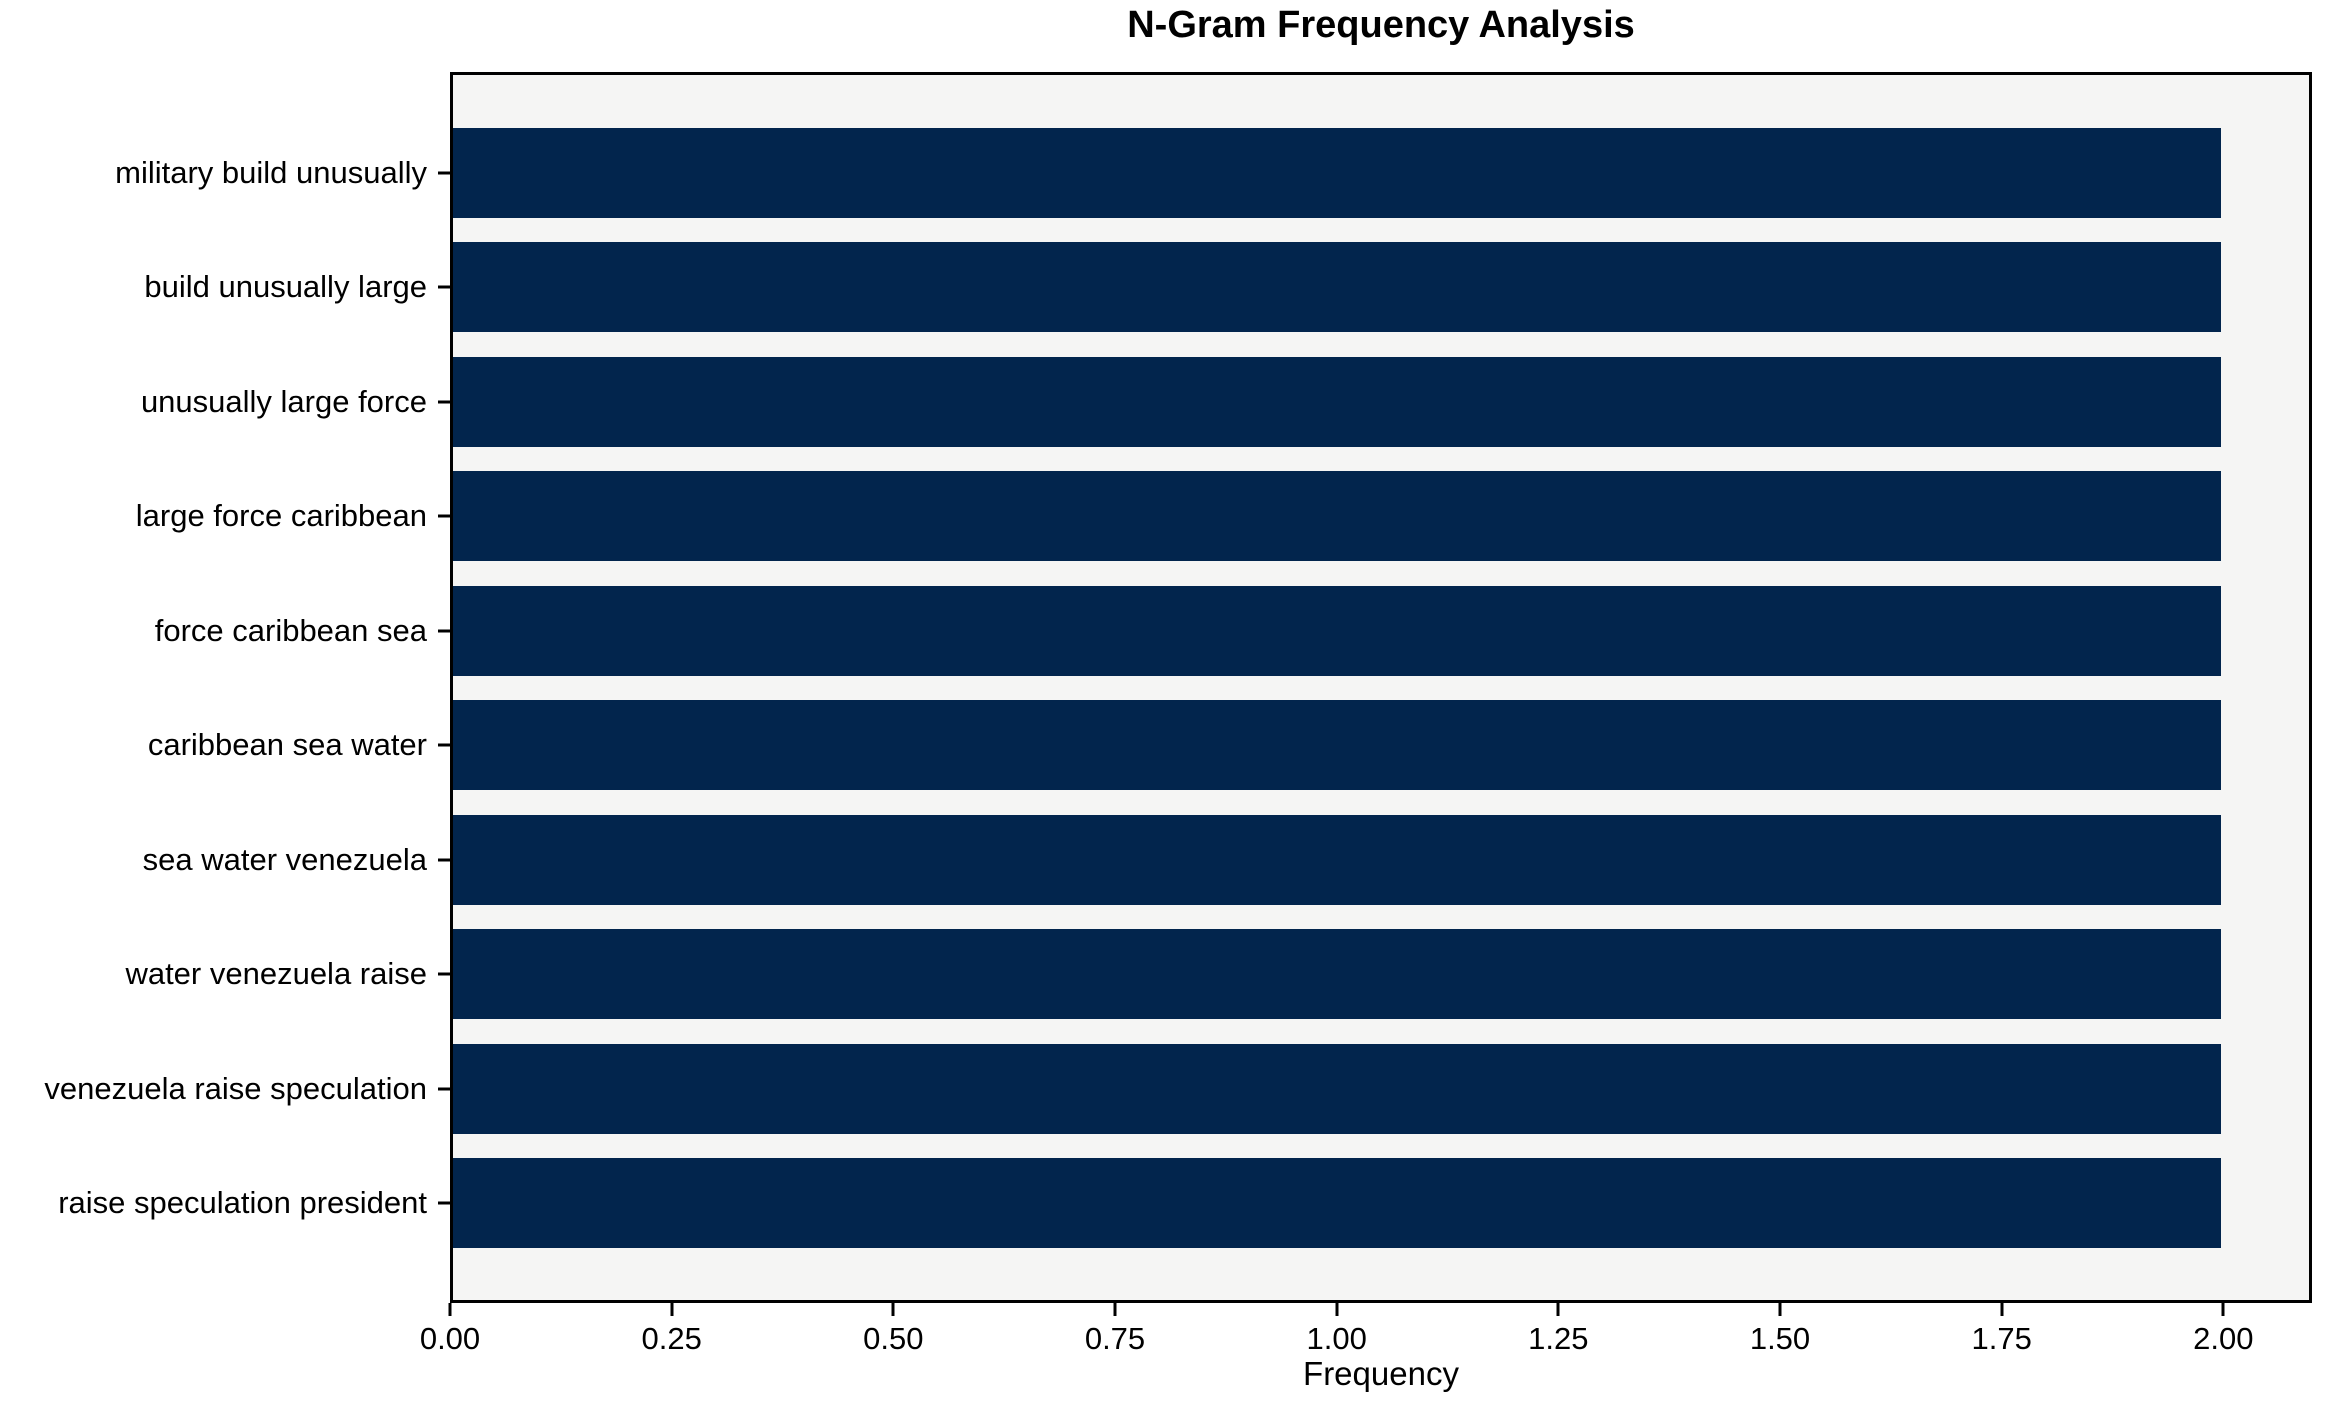  Describe the element at coordinates (271, 172) in the screenshot. I see `y-tick-label: military build unusually` at that location.